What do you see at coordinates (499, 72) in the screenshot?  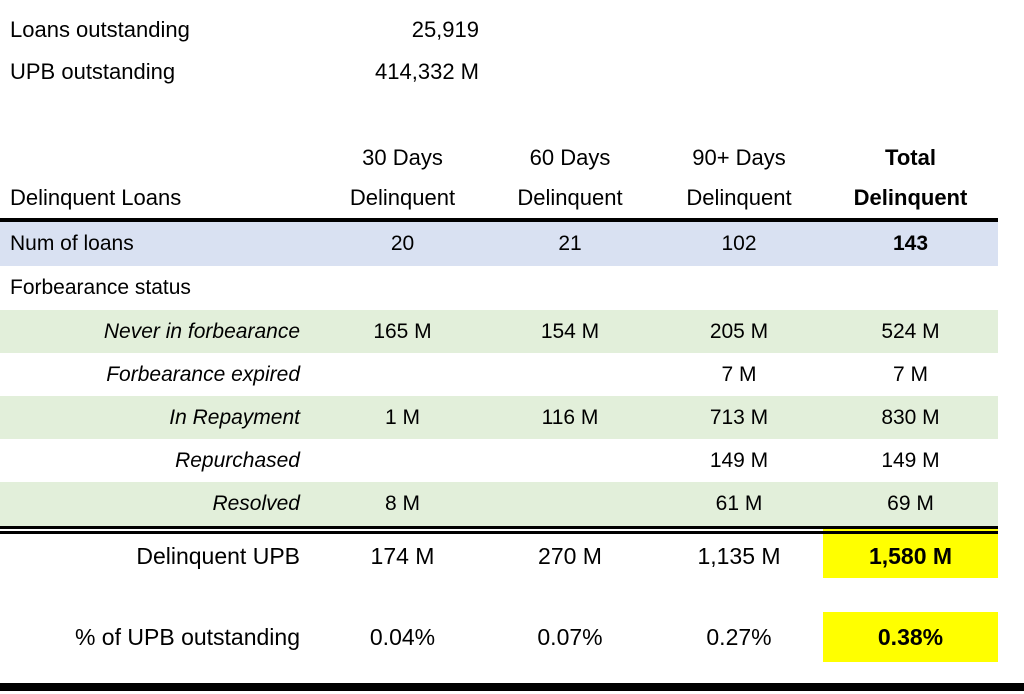 I see `summary-row-upb: UPB outstanding 414,332 M` at bounding box center [499, 72].